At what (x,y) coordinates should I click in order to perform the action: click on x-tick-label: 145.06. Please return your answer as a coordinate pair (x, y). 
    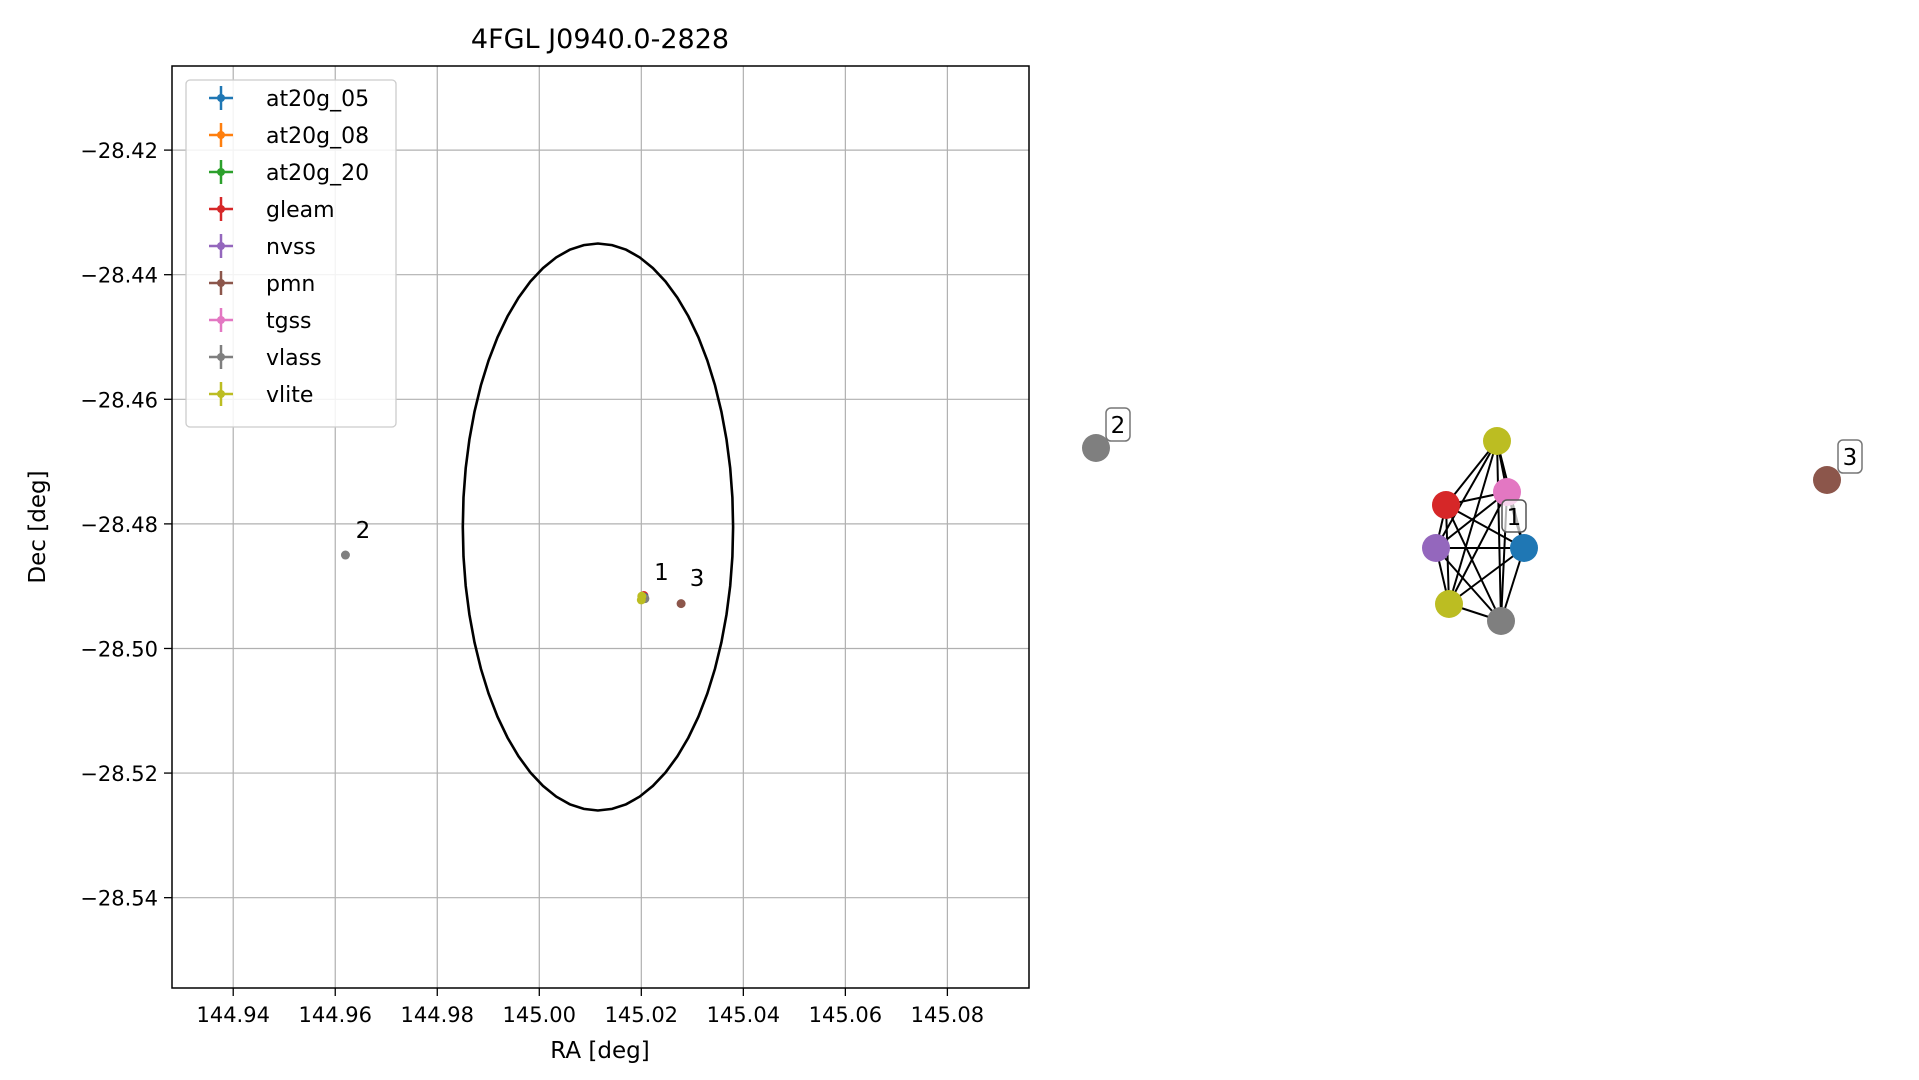
    Looking at the image, I should click on (845, 1015).